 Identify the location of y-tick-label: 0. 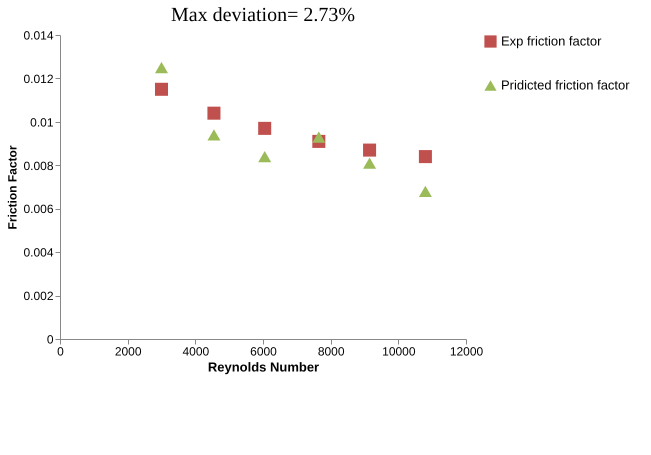
(50, 339).